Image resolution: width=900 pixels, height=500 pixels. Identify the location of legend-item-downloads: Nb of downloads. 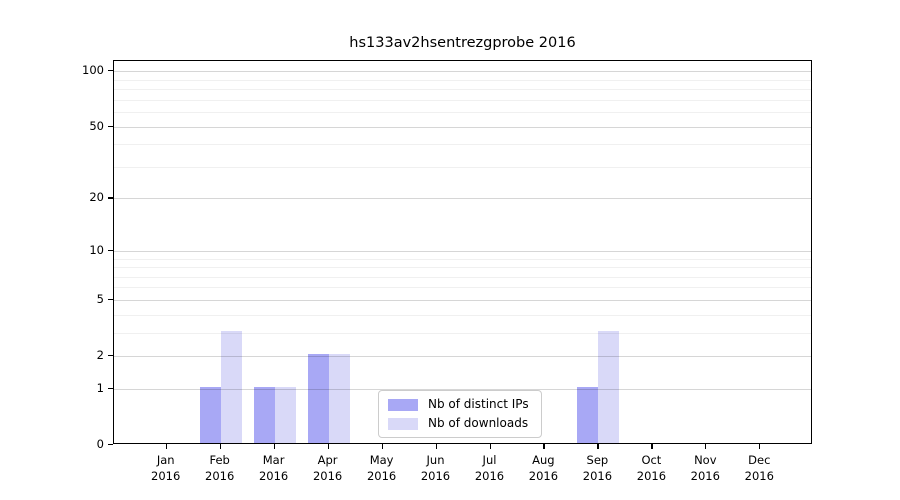
(458, 423).